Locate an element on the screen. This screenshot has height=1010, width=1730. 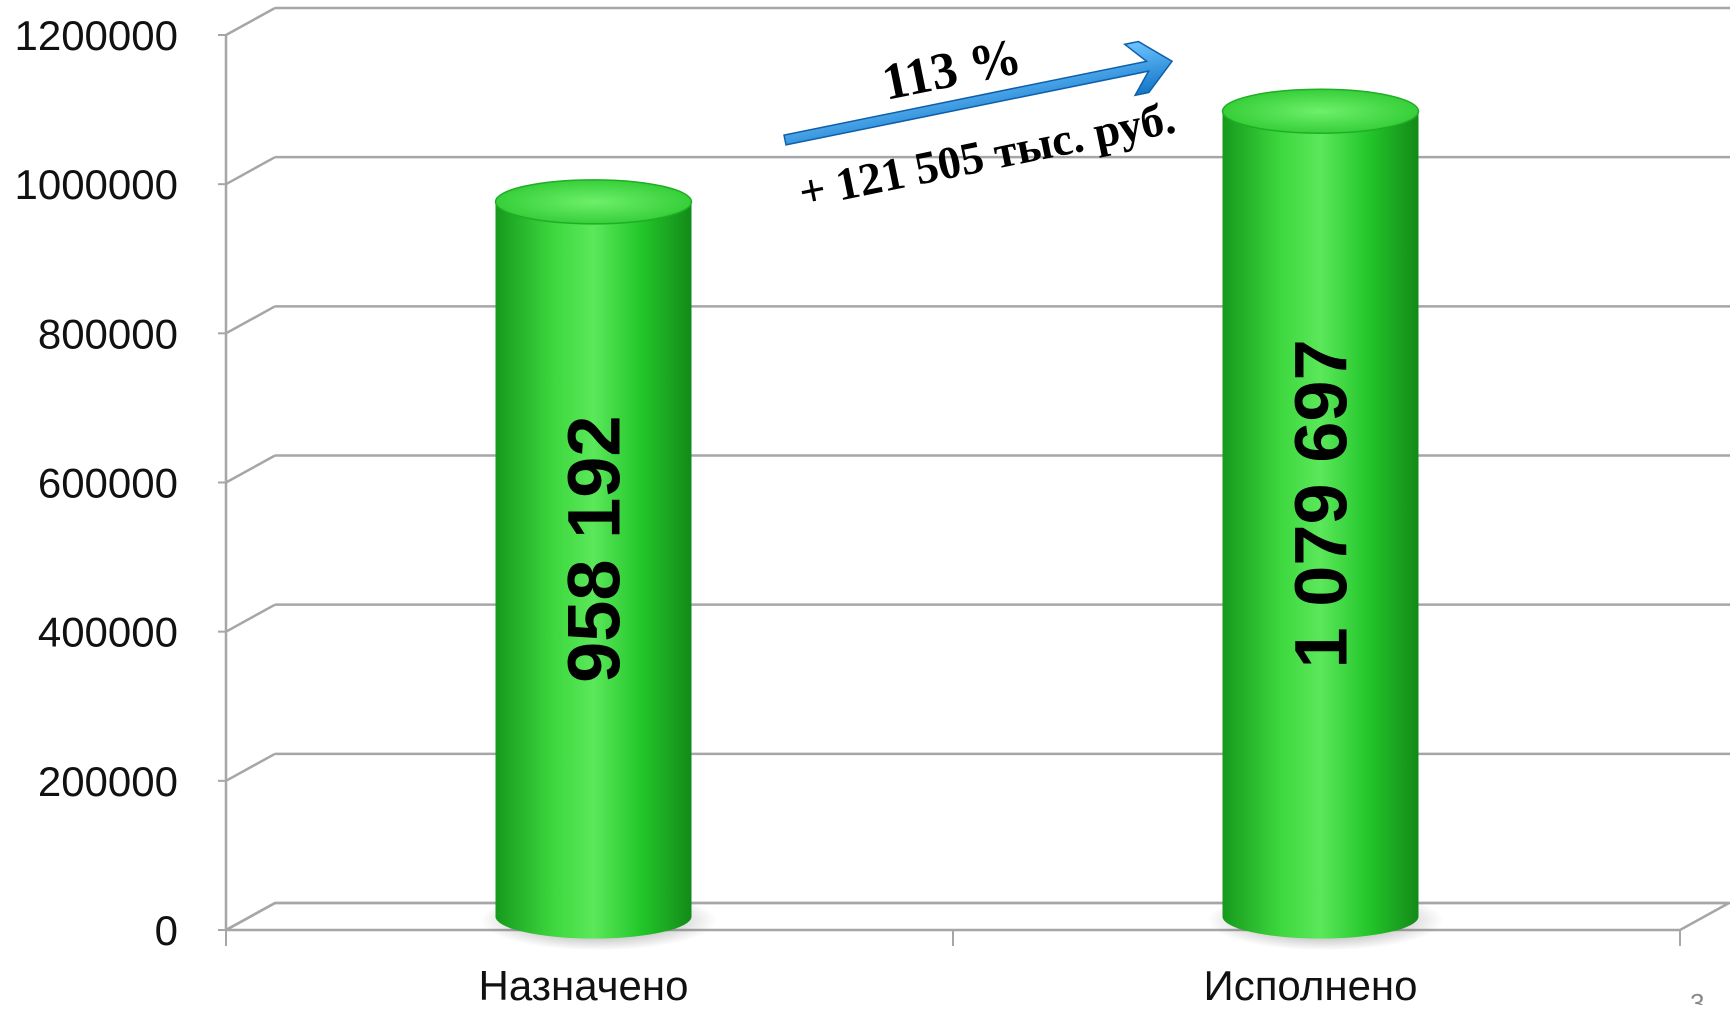
y-tick-label: 200000 is located at coordinates (108, 781).